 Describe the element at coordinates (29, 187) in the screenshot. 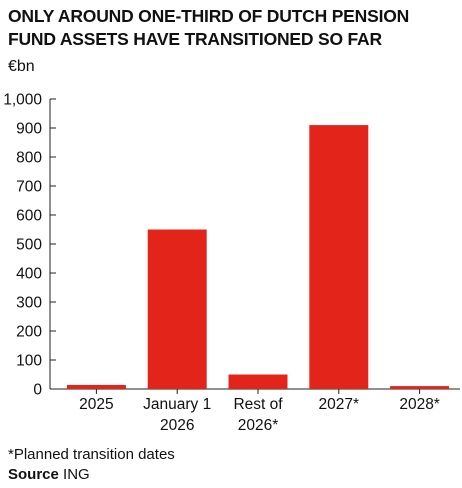

I see `y-tick-label: 700` at that location.